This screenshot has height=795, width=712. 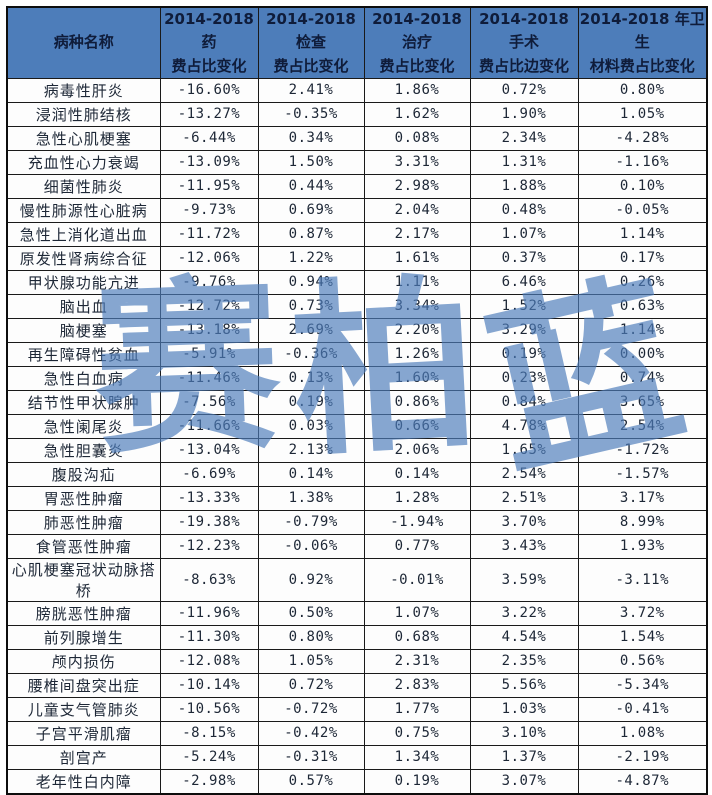 What do you see at coordinates (642, 546) in the screenshot?
I see `value-cell: 1.93%` at bounding box center [642, 546].